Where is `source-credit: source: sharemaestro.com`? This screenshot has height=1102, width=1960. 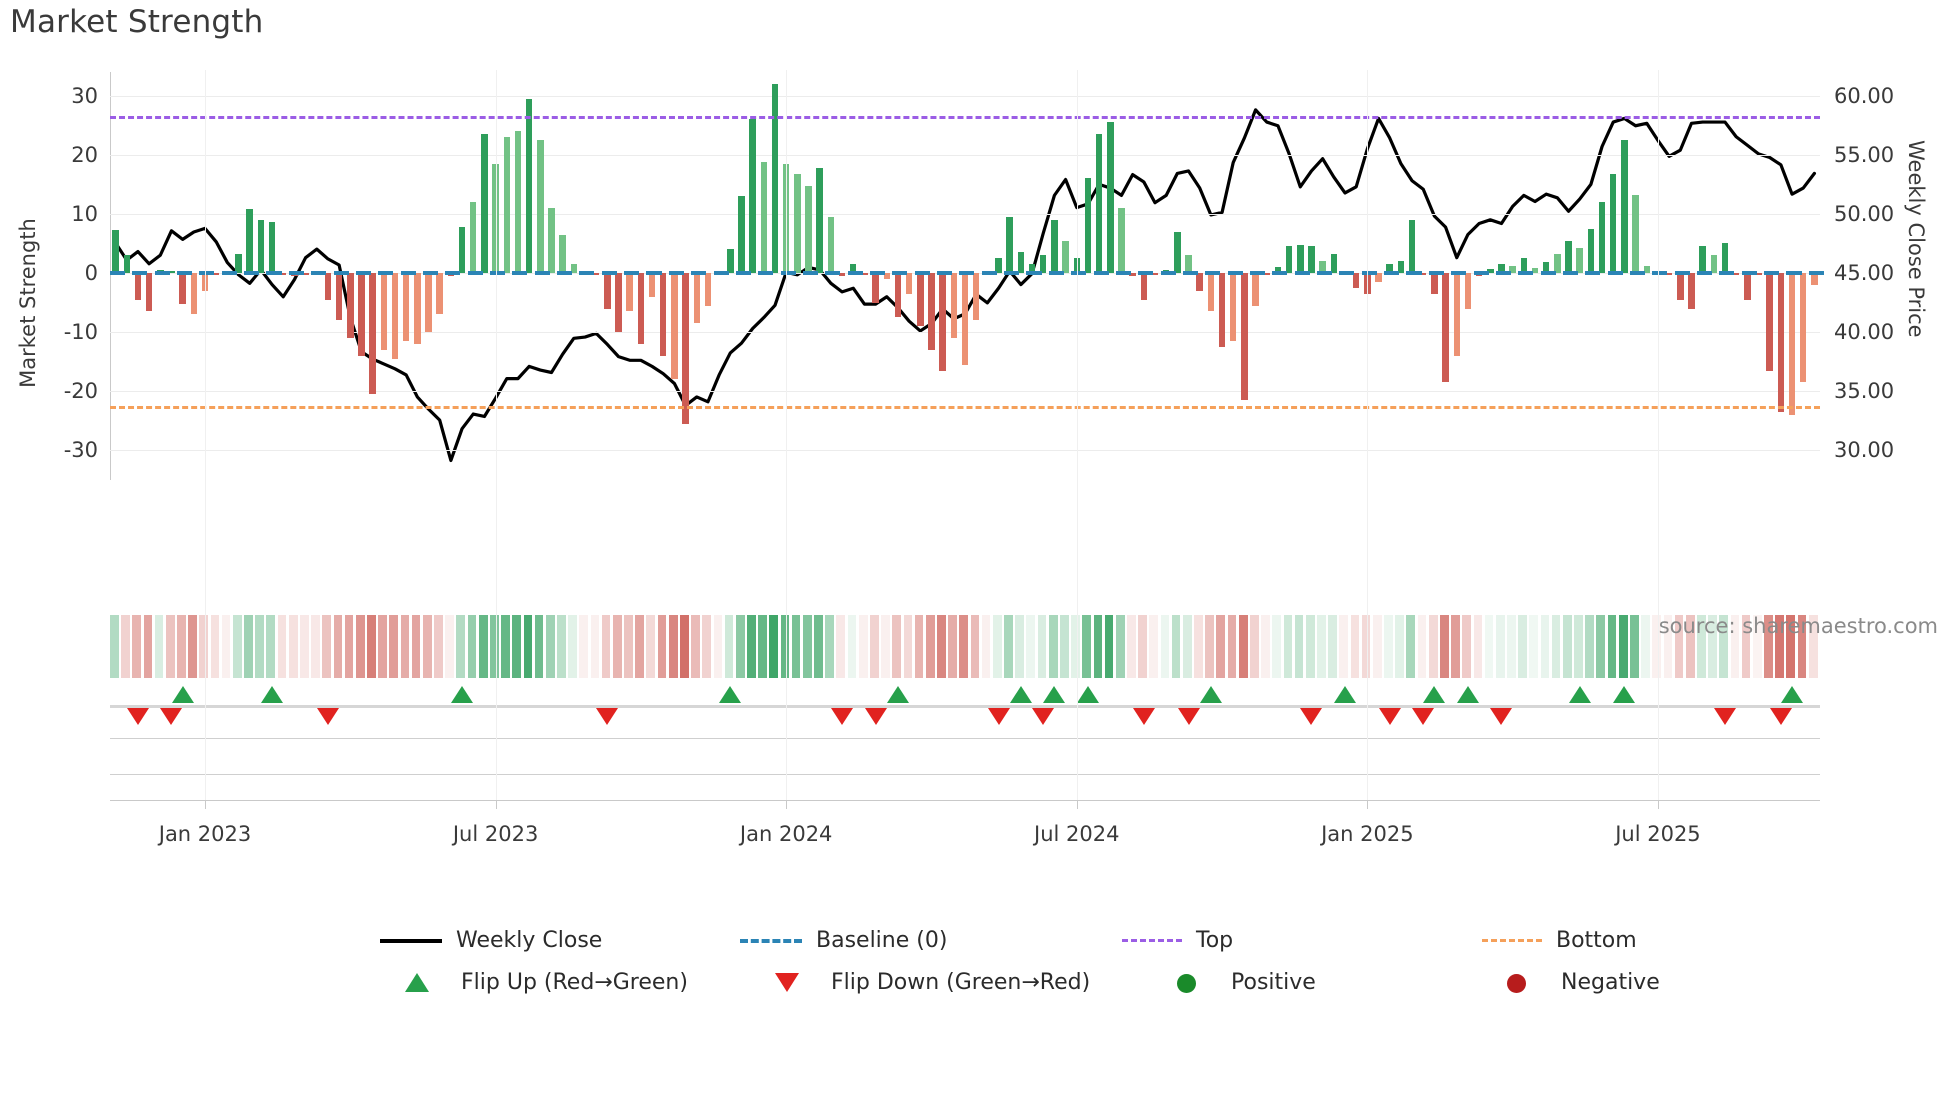
source-credit: source: sharemaestro.com is located at coordinates (1798, 626).